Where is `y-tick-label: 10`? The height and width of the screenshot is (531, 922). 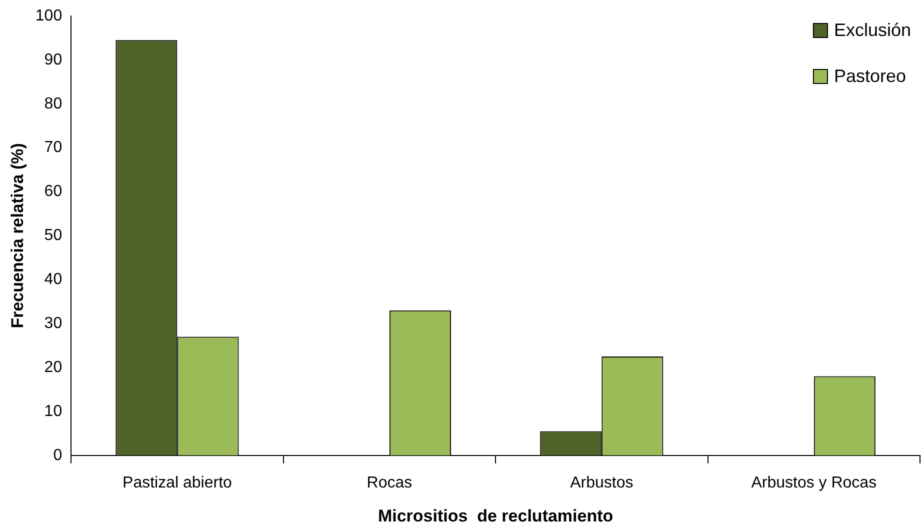 y-tick-label: 10 is located at coordinates (53, 411).